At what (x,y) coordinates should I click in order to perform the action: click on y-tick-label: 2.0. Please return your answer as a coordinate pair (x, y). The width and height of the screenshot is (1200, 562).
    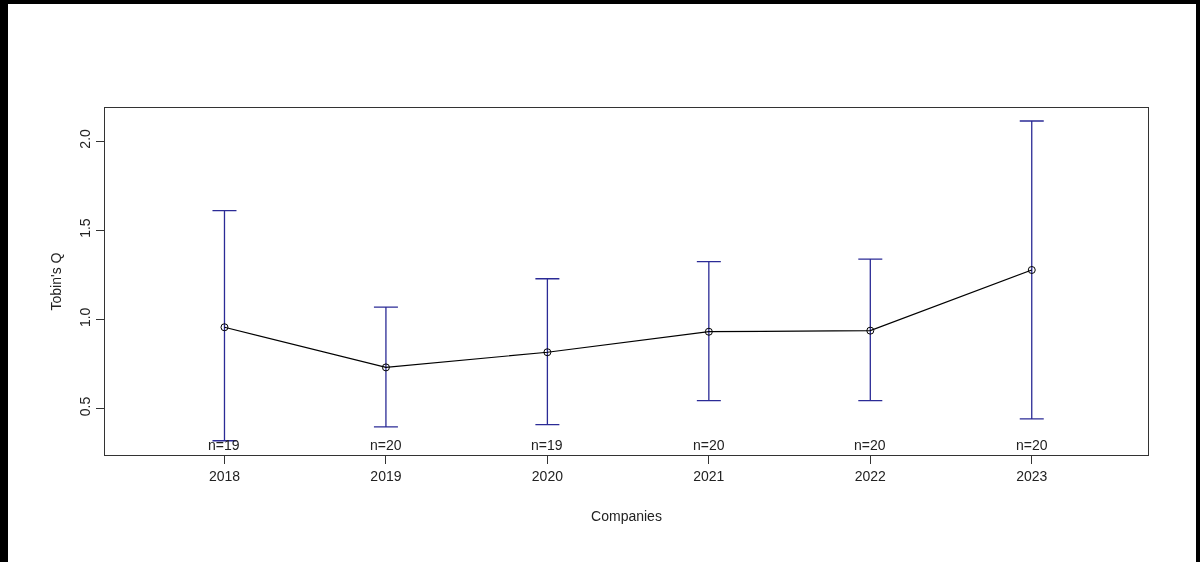
    Looking at the image, I should click on (85, 138).